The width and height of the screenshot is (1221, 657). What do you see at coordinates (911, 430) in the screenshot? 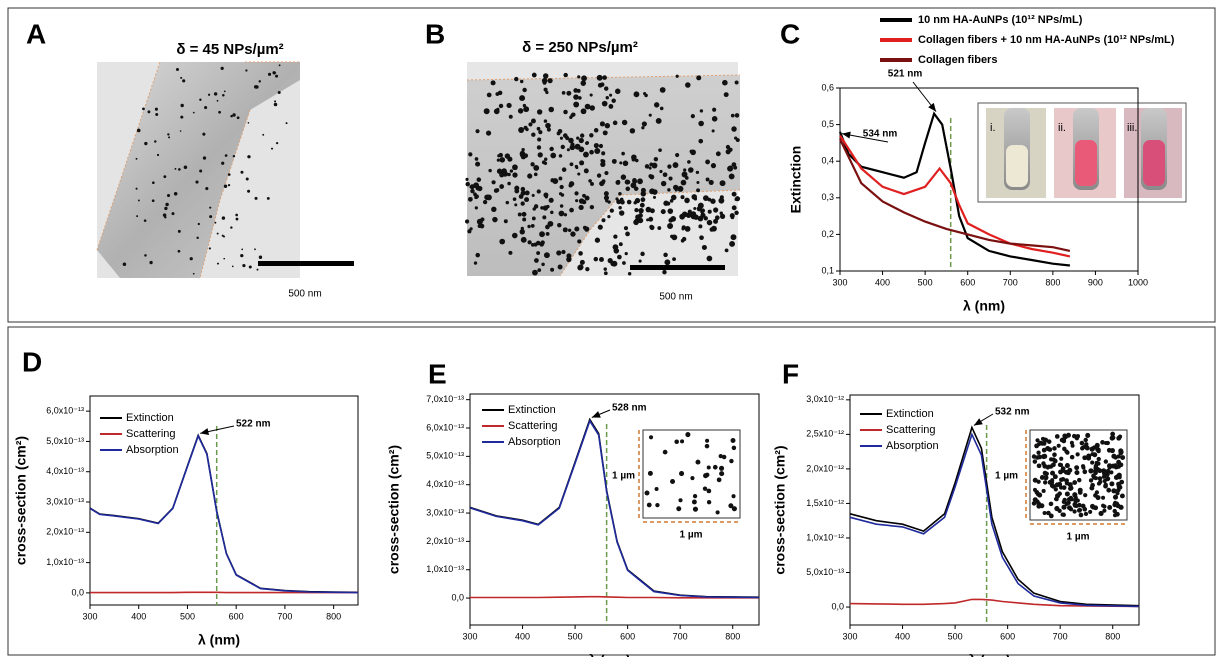
I see `legend-label: Scattering` at bounding box center [911, 430].